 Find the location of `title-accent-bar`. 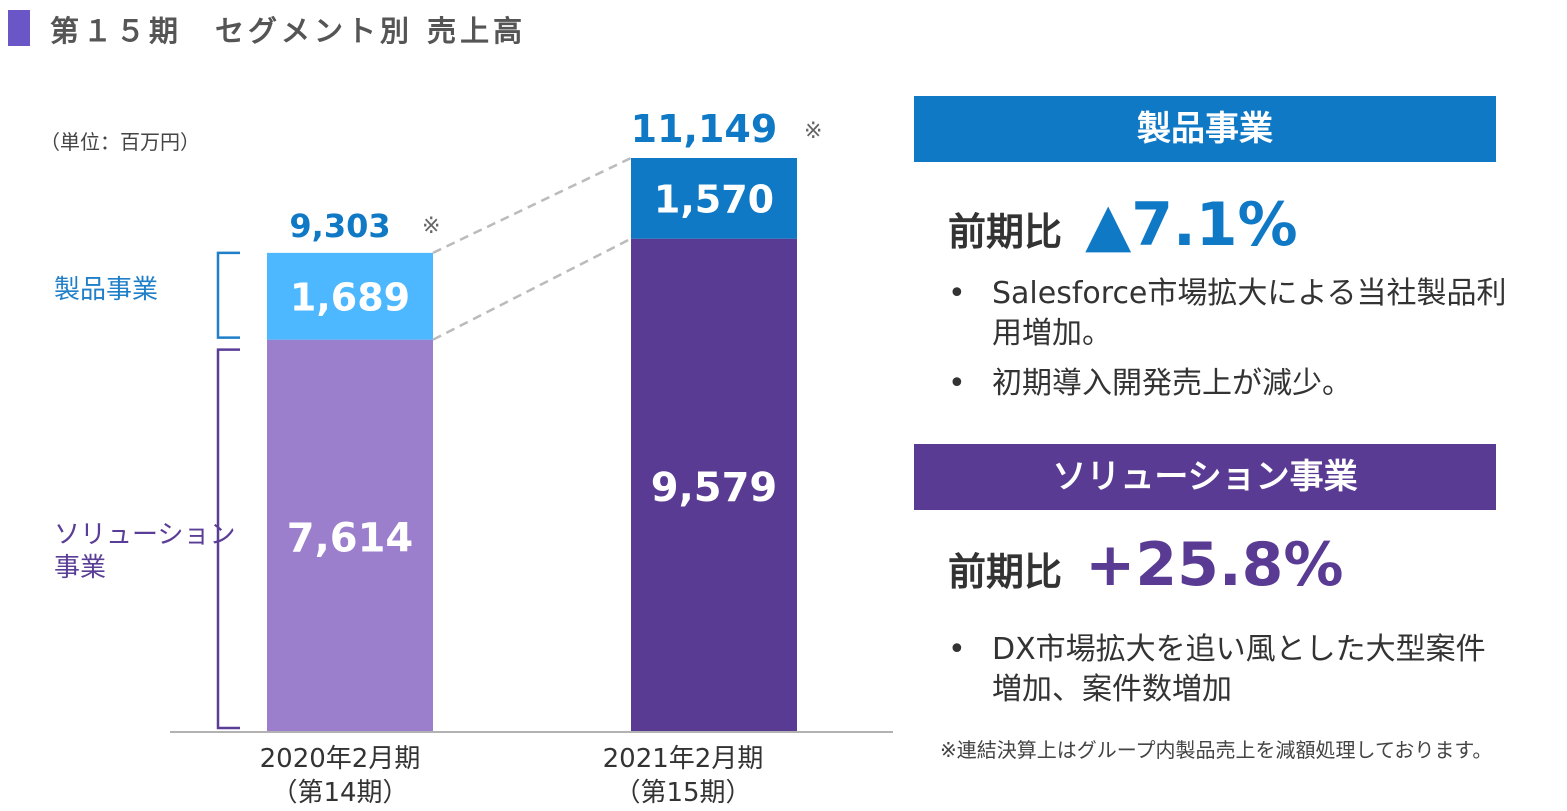

title-accent-bar is located at coordinates (19, 28).